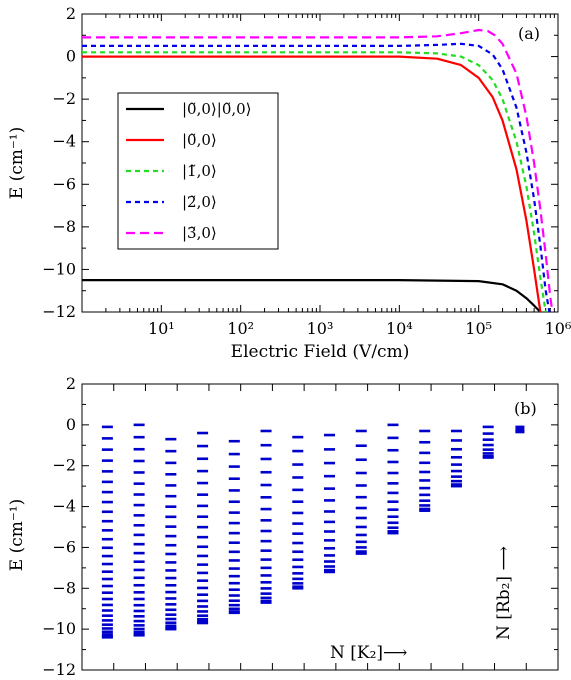 The image size is (571, 680). What do you see at coordinates (320, 352) in the screenshot?
I see `panel-a-x-axis-label: Electric Field (V/cm)` at bounding box center [320, 352].